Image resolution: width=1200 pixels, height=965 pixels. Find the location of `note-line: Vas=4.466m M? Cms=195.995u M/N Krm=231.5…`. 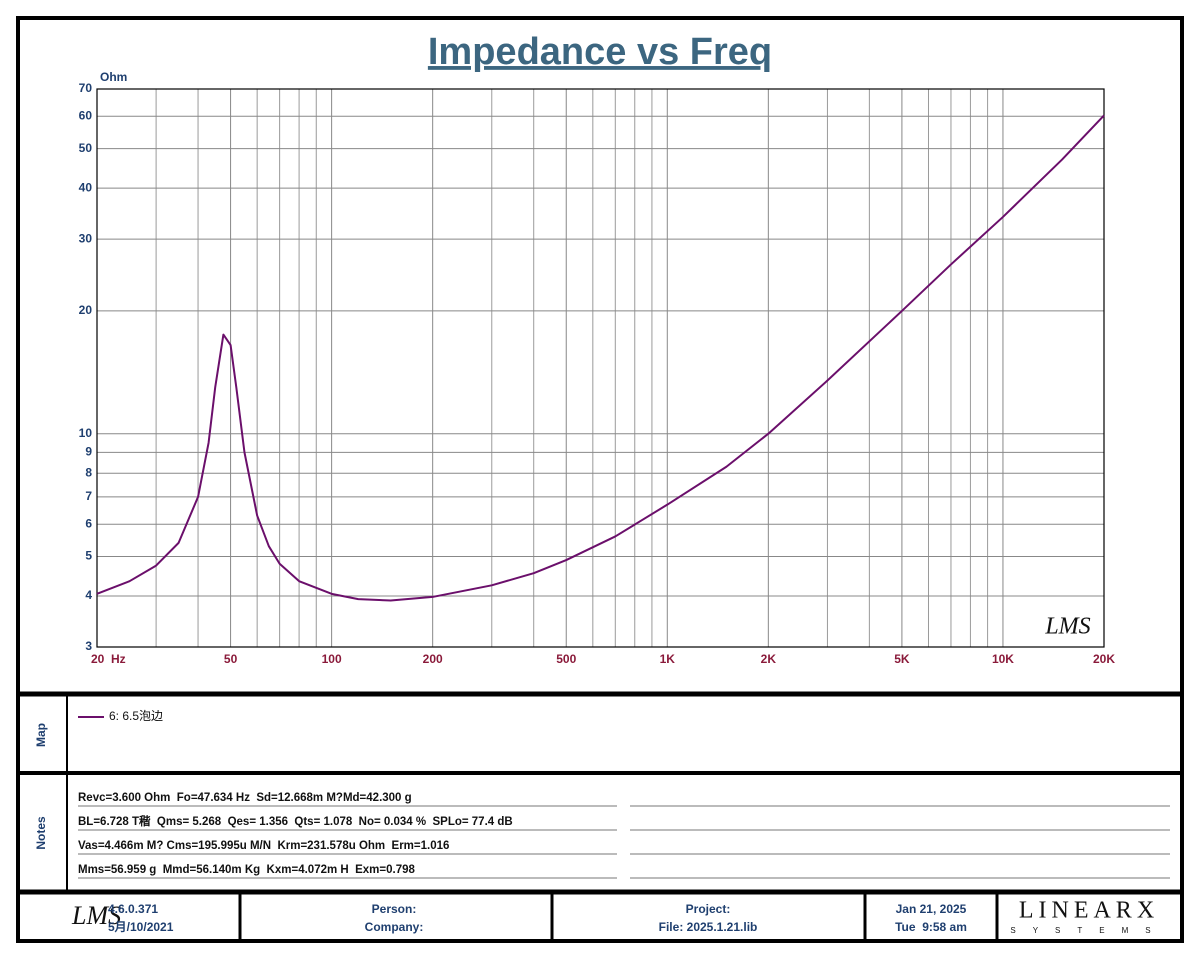

note-line: Vas=4.466m M? Cms=195.995u M/N Krm=231.5… is located at coordinates (263, 846).